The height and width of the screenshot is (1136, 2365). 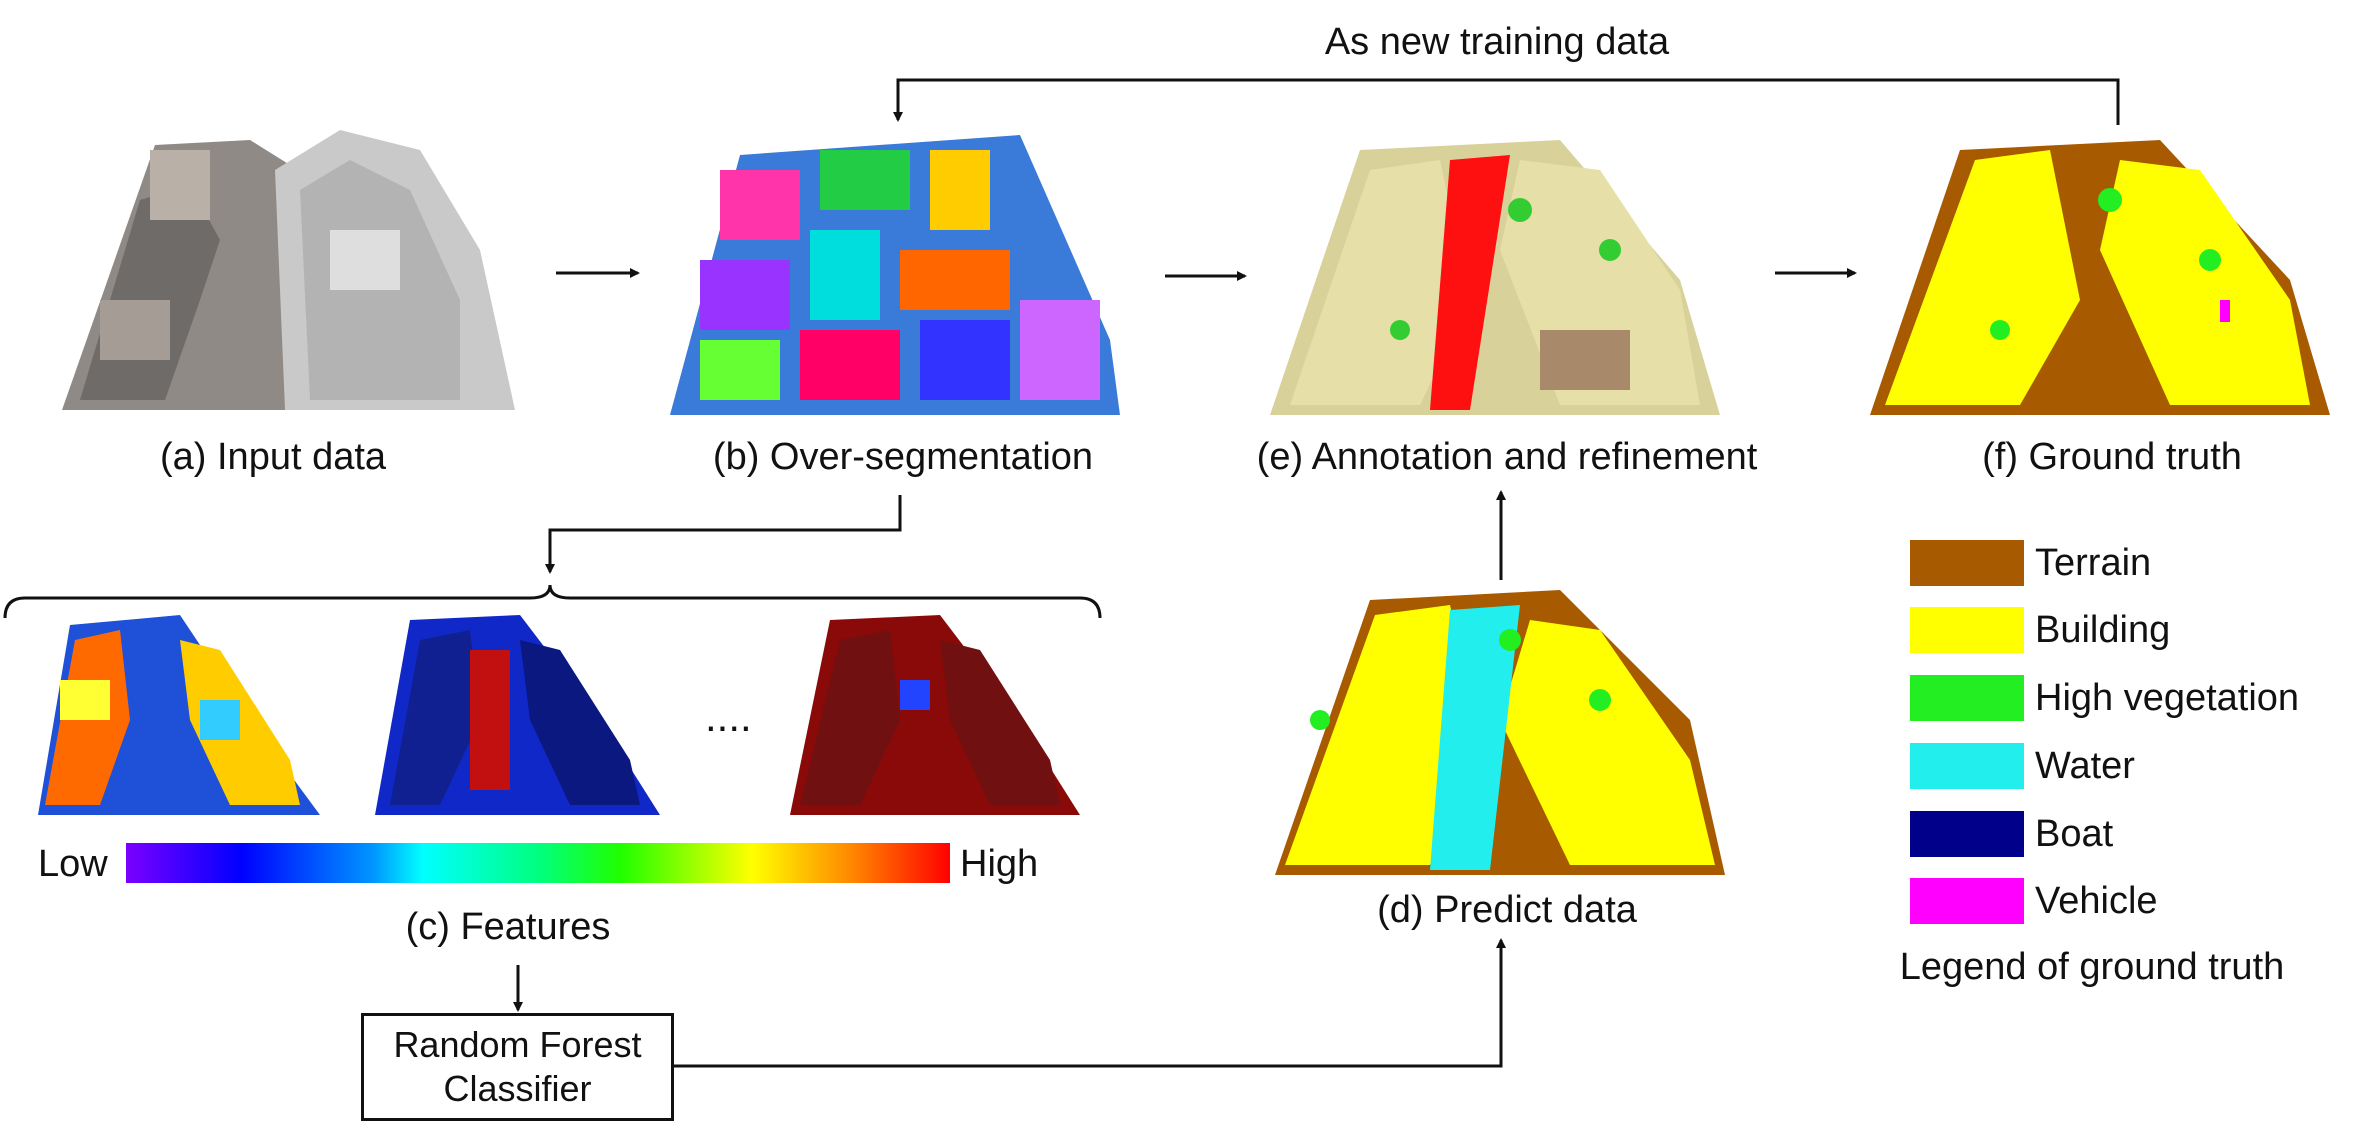 What do you see at coordinates (1090, 1003) in the screenshot?
I see `arrow-classifier-to-predict` at bounding box center [1090, 1003].